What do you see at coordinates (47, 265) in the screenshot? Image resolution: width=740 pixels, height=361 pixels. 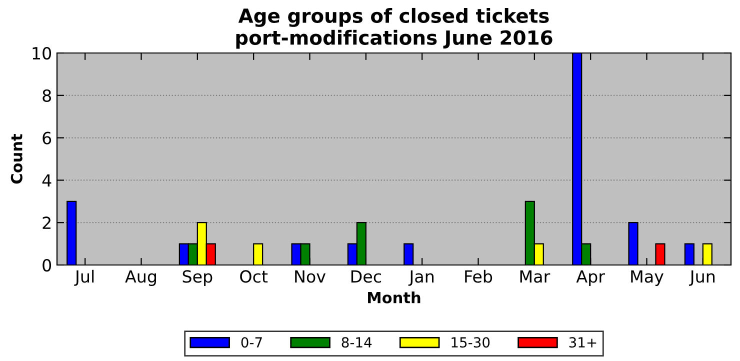 I see `y-tick-label: 0` at bounding box center [47, 265].